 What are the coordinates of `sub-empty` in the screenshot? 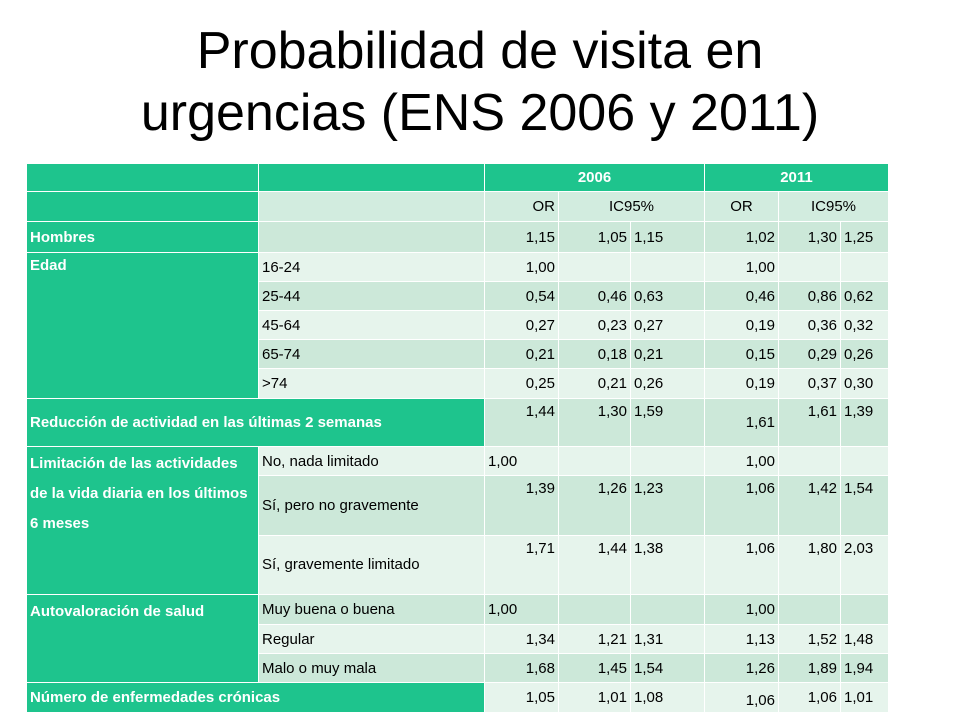 It's located at (371, 237).